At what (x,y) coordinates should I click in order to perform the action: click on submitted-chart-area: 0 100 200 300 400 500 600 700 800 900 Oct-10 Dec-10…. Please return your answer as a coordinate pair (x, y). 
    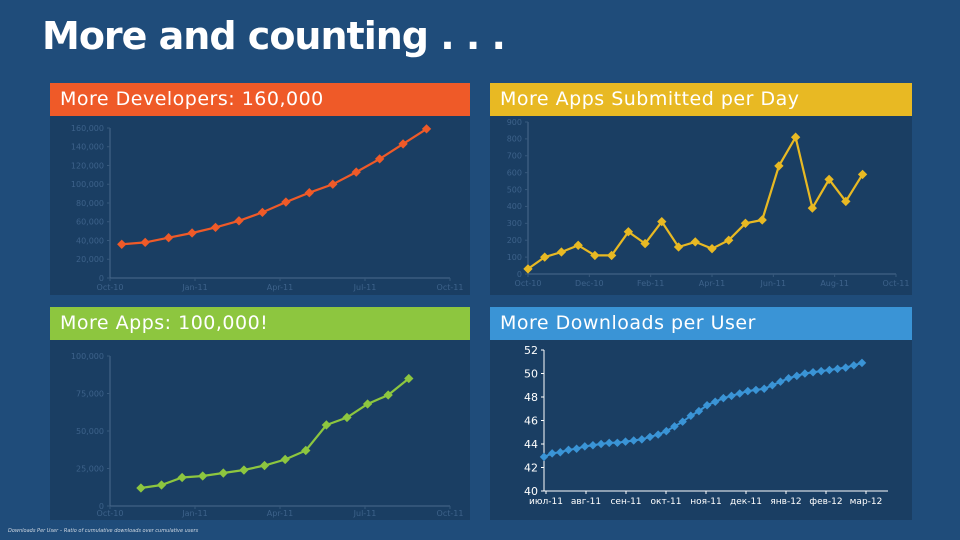
    Looking at the image, I should click on (701, 205).